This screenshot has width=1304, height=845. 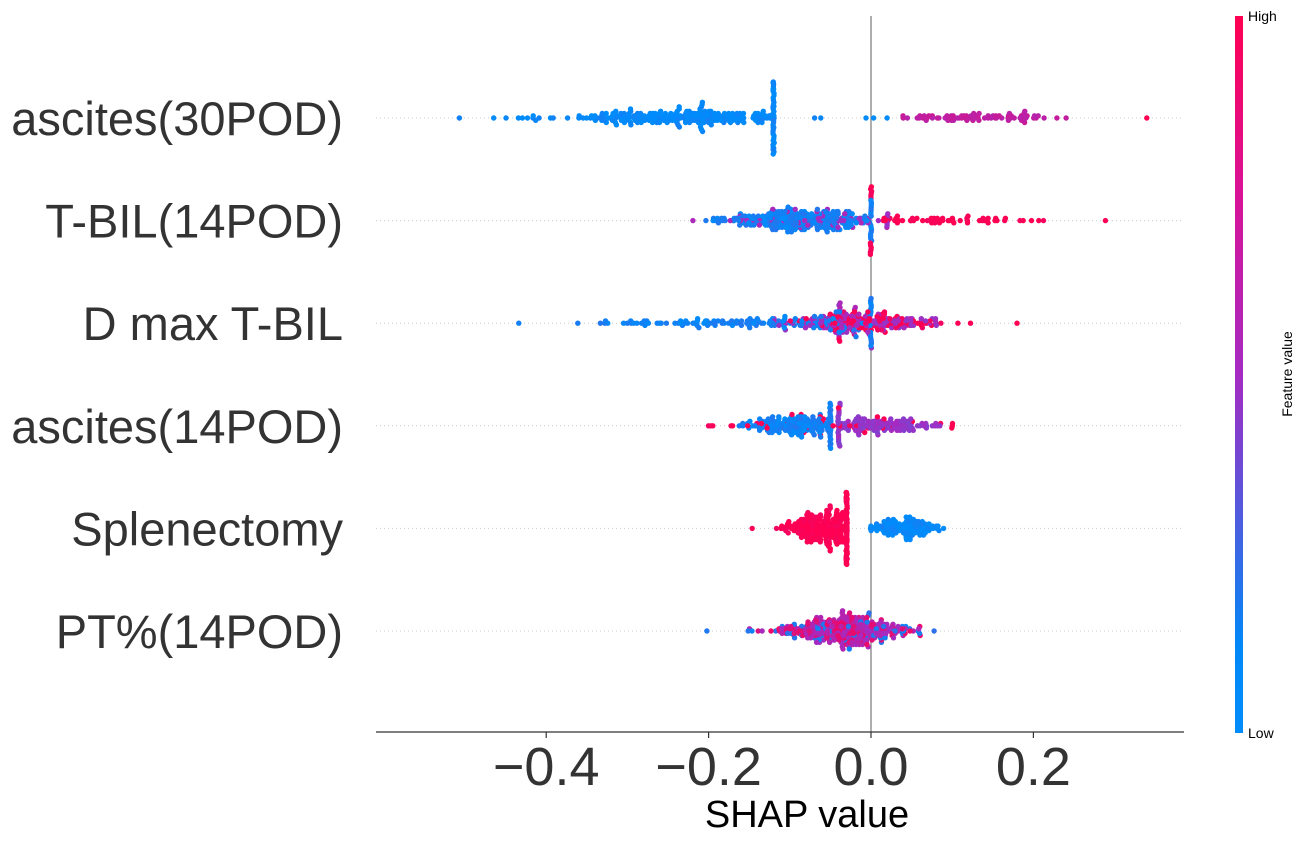 I want to click on x-axis-ticks: −0.4 −0.2 0.0 0.2, so click(x=782, y=764).